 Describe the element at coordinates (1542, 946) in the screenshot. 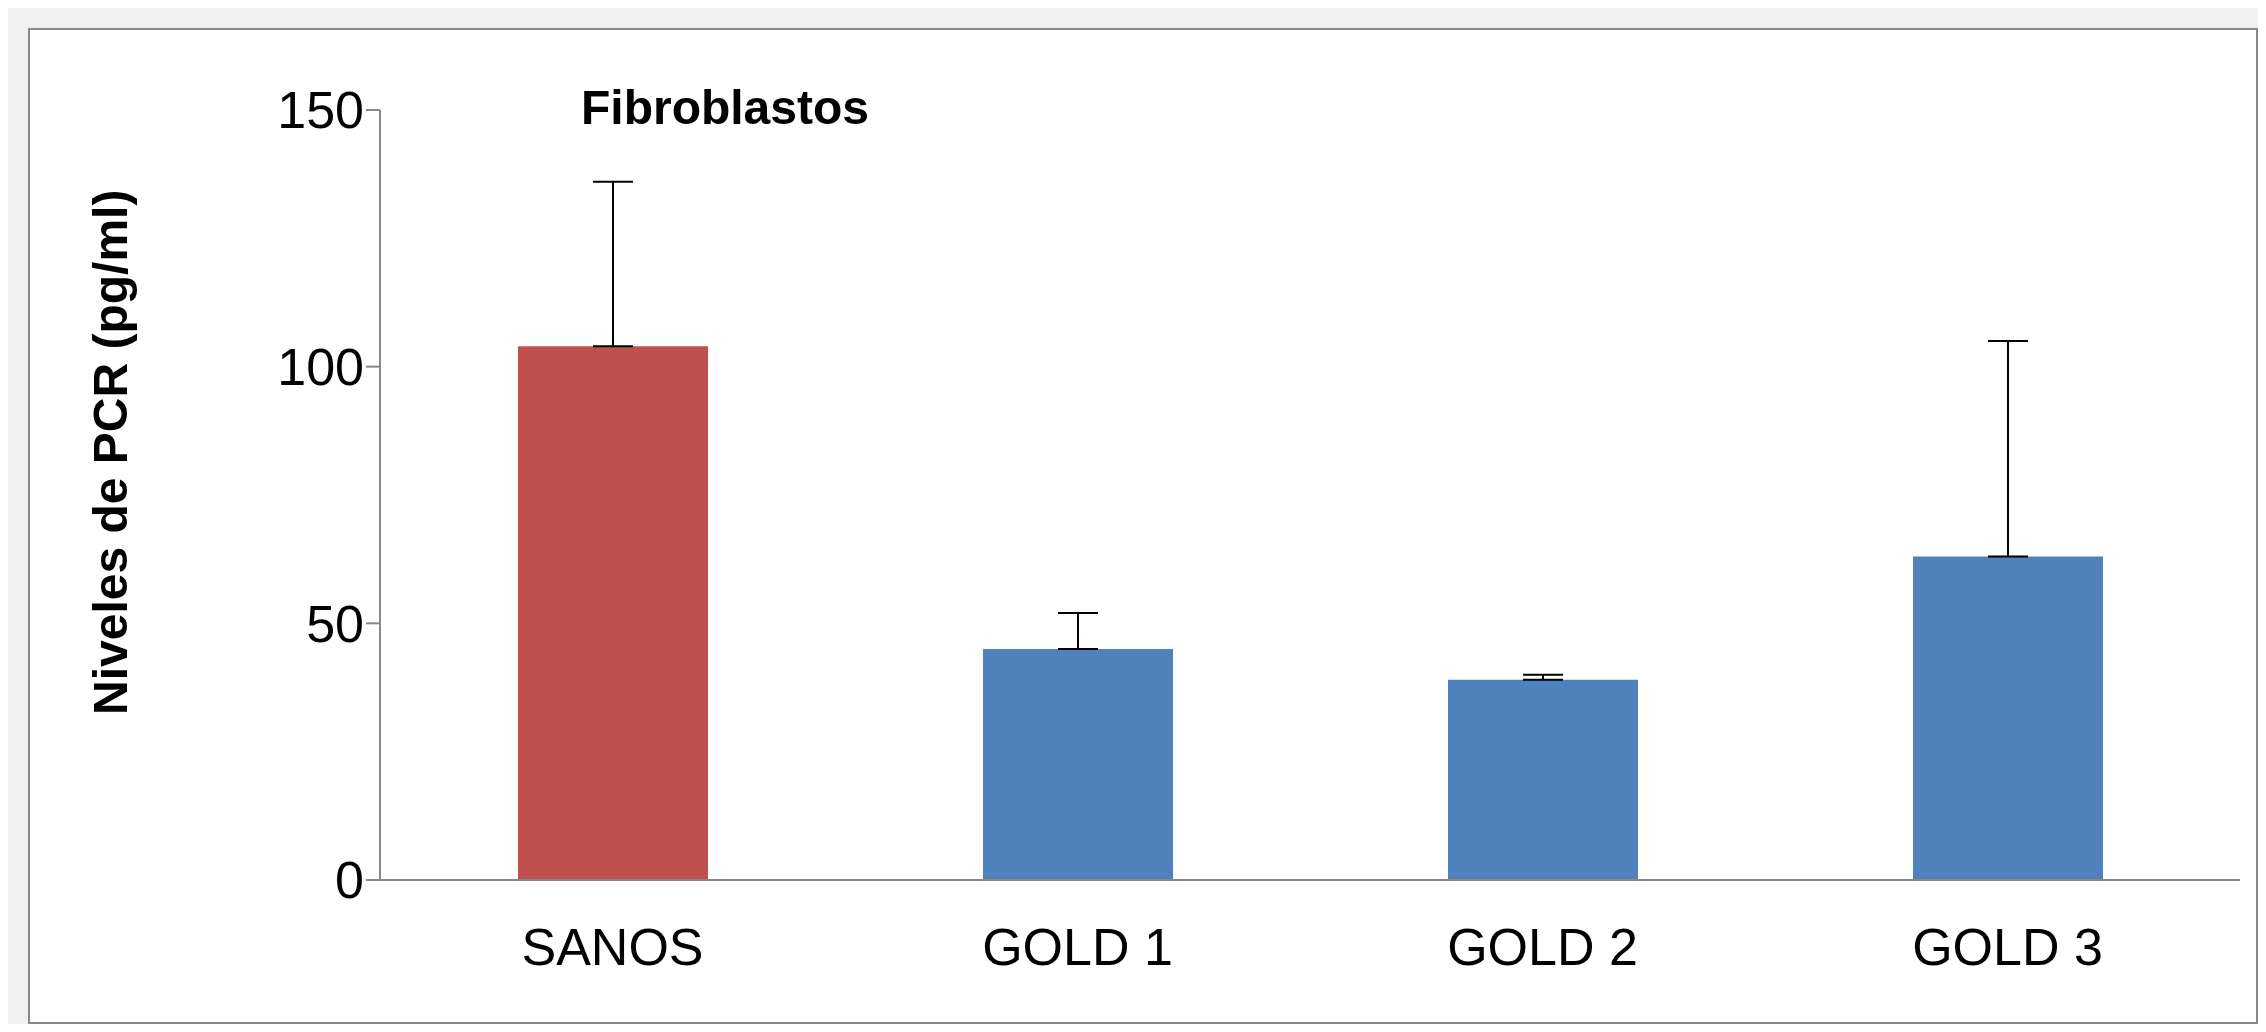

I see `x-tick-label: GOLD 2` at that location.